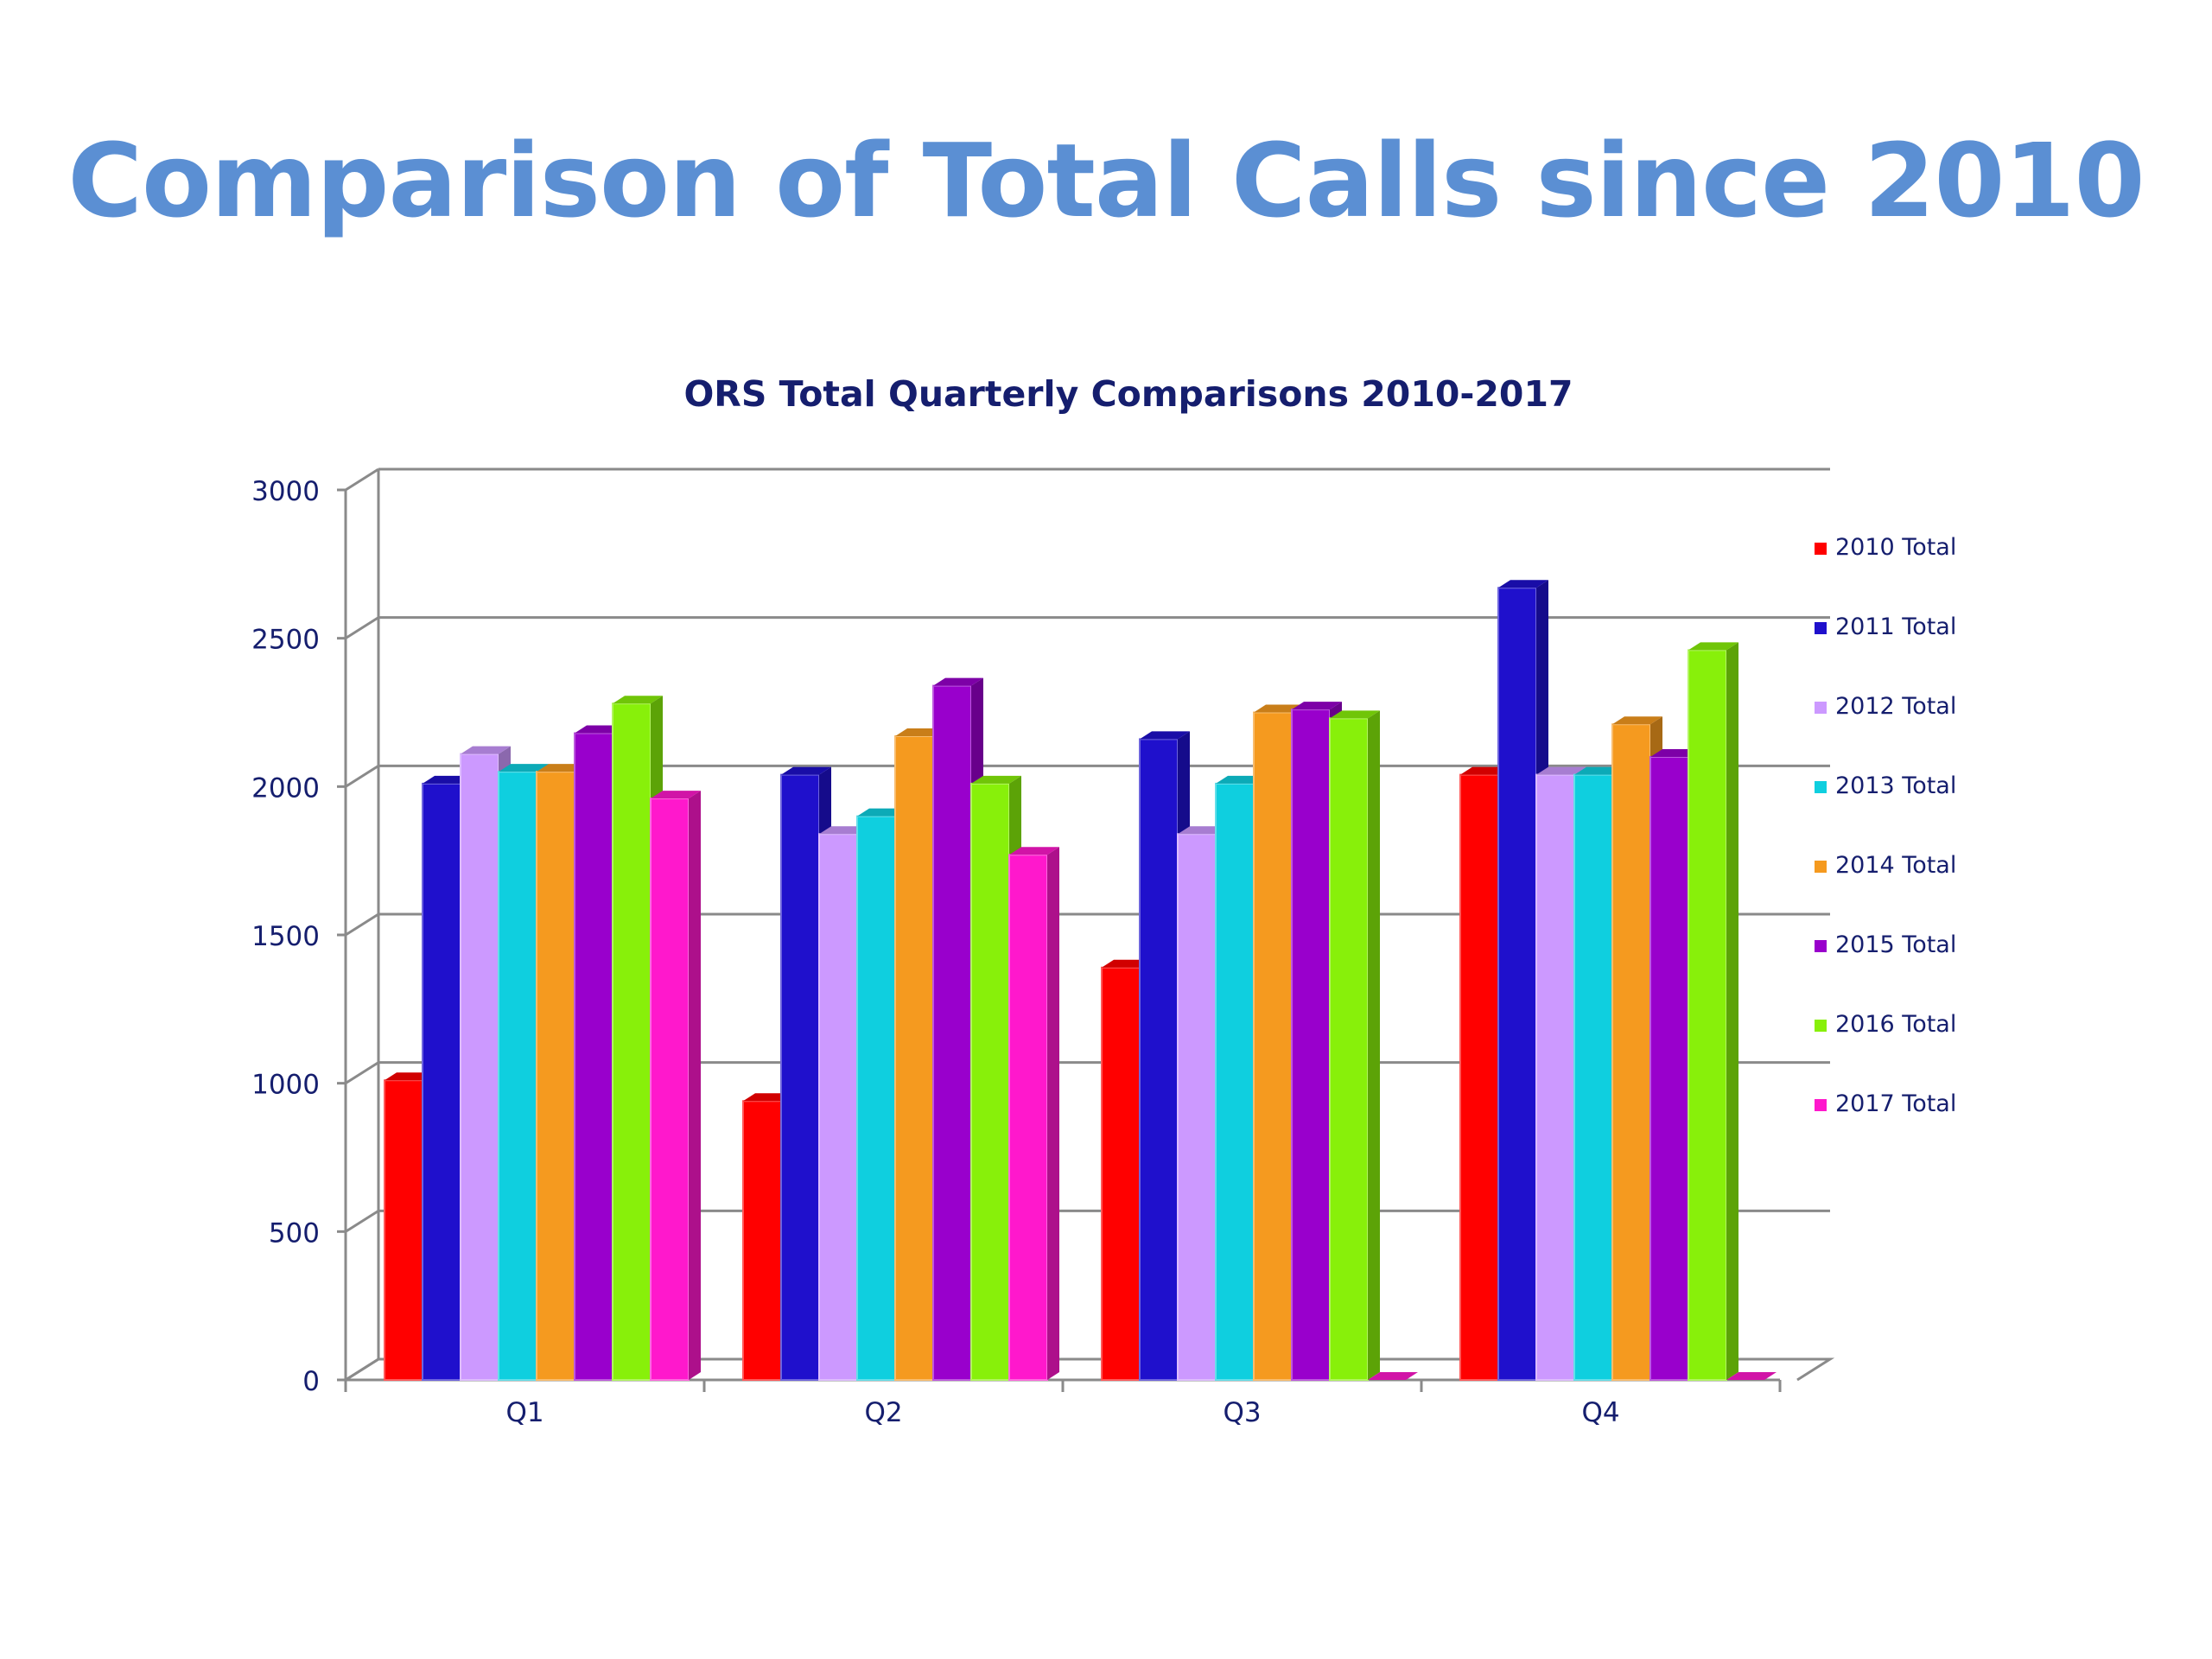 The image size is (2212, 1659). I want to click on legend-item: 2011 Total, so click(1885, 626).